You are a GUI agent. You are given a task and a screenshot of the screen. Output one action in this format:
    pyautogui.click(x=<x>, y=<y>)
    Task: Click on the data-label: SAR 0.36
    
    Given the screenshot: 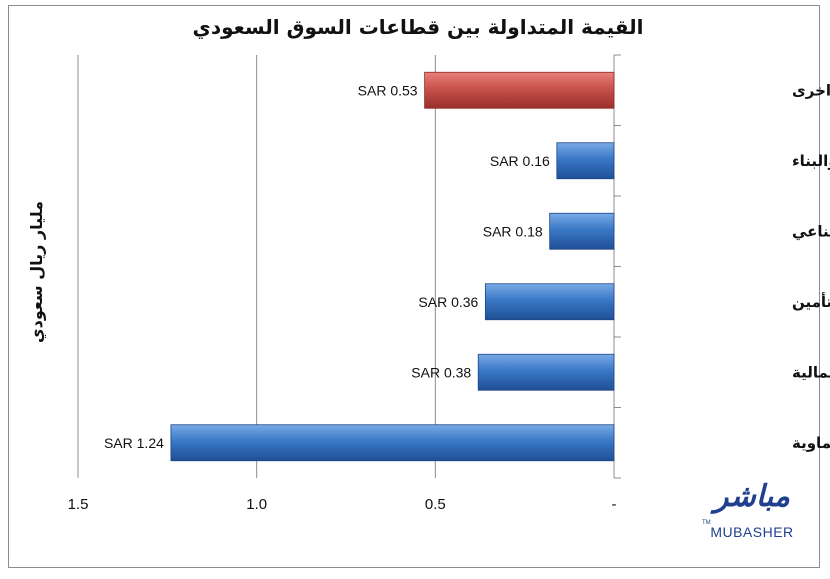 What is the action you would take?
    pyautogui.click(x=448, y=302)
    